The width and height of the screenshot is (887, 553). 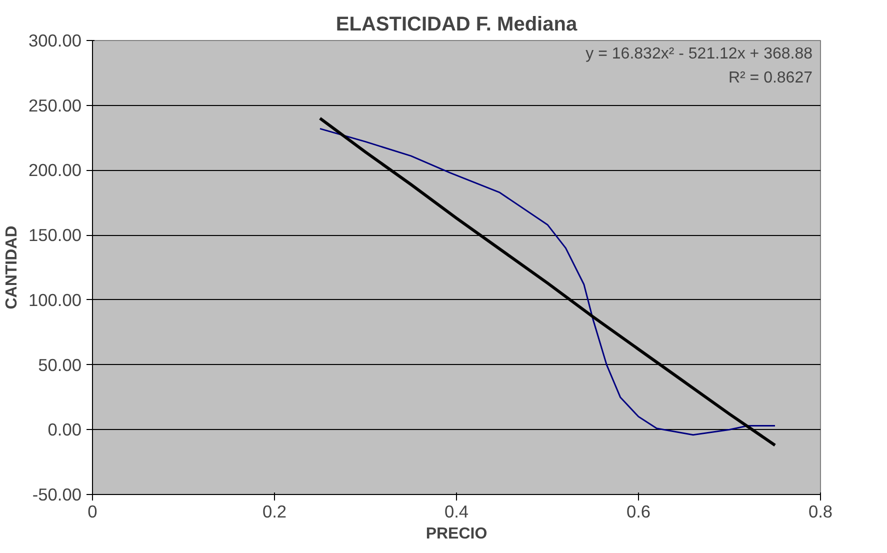 I want to click on y-tick-label: 0.00, so click(x=65, y=430).